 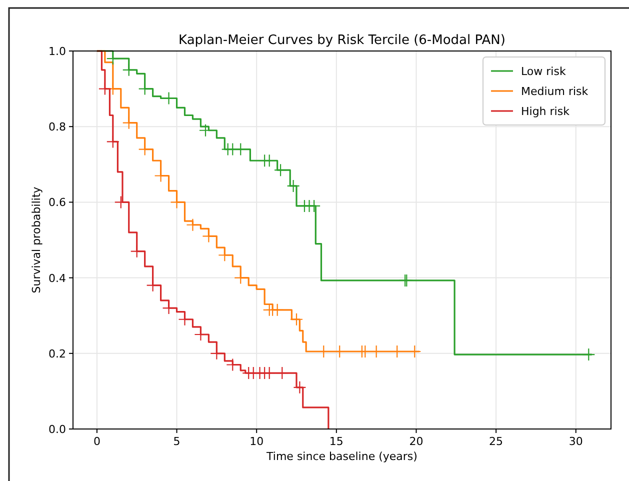 What do you see at coordinates (57, 127) in the screenshot?
I see `y-tick-label: 0.8` at bounding box center [57, 127].